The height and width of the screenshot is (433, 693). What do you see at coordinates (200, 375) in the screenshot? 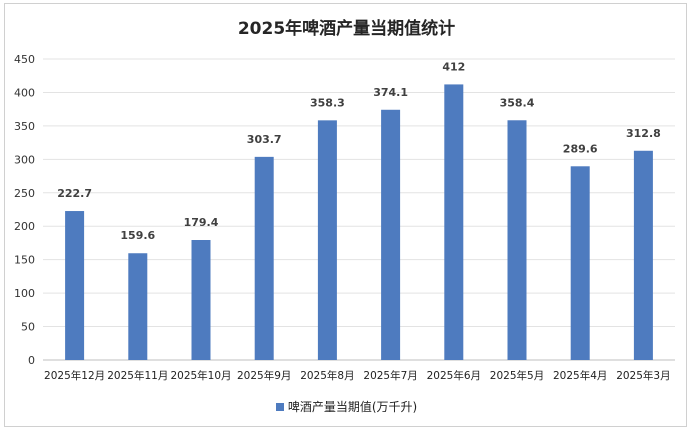
I see `x-tick-label: 2025年10月` at bounding box center [200, 375].